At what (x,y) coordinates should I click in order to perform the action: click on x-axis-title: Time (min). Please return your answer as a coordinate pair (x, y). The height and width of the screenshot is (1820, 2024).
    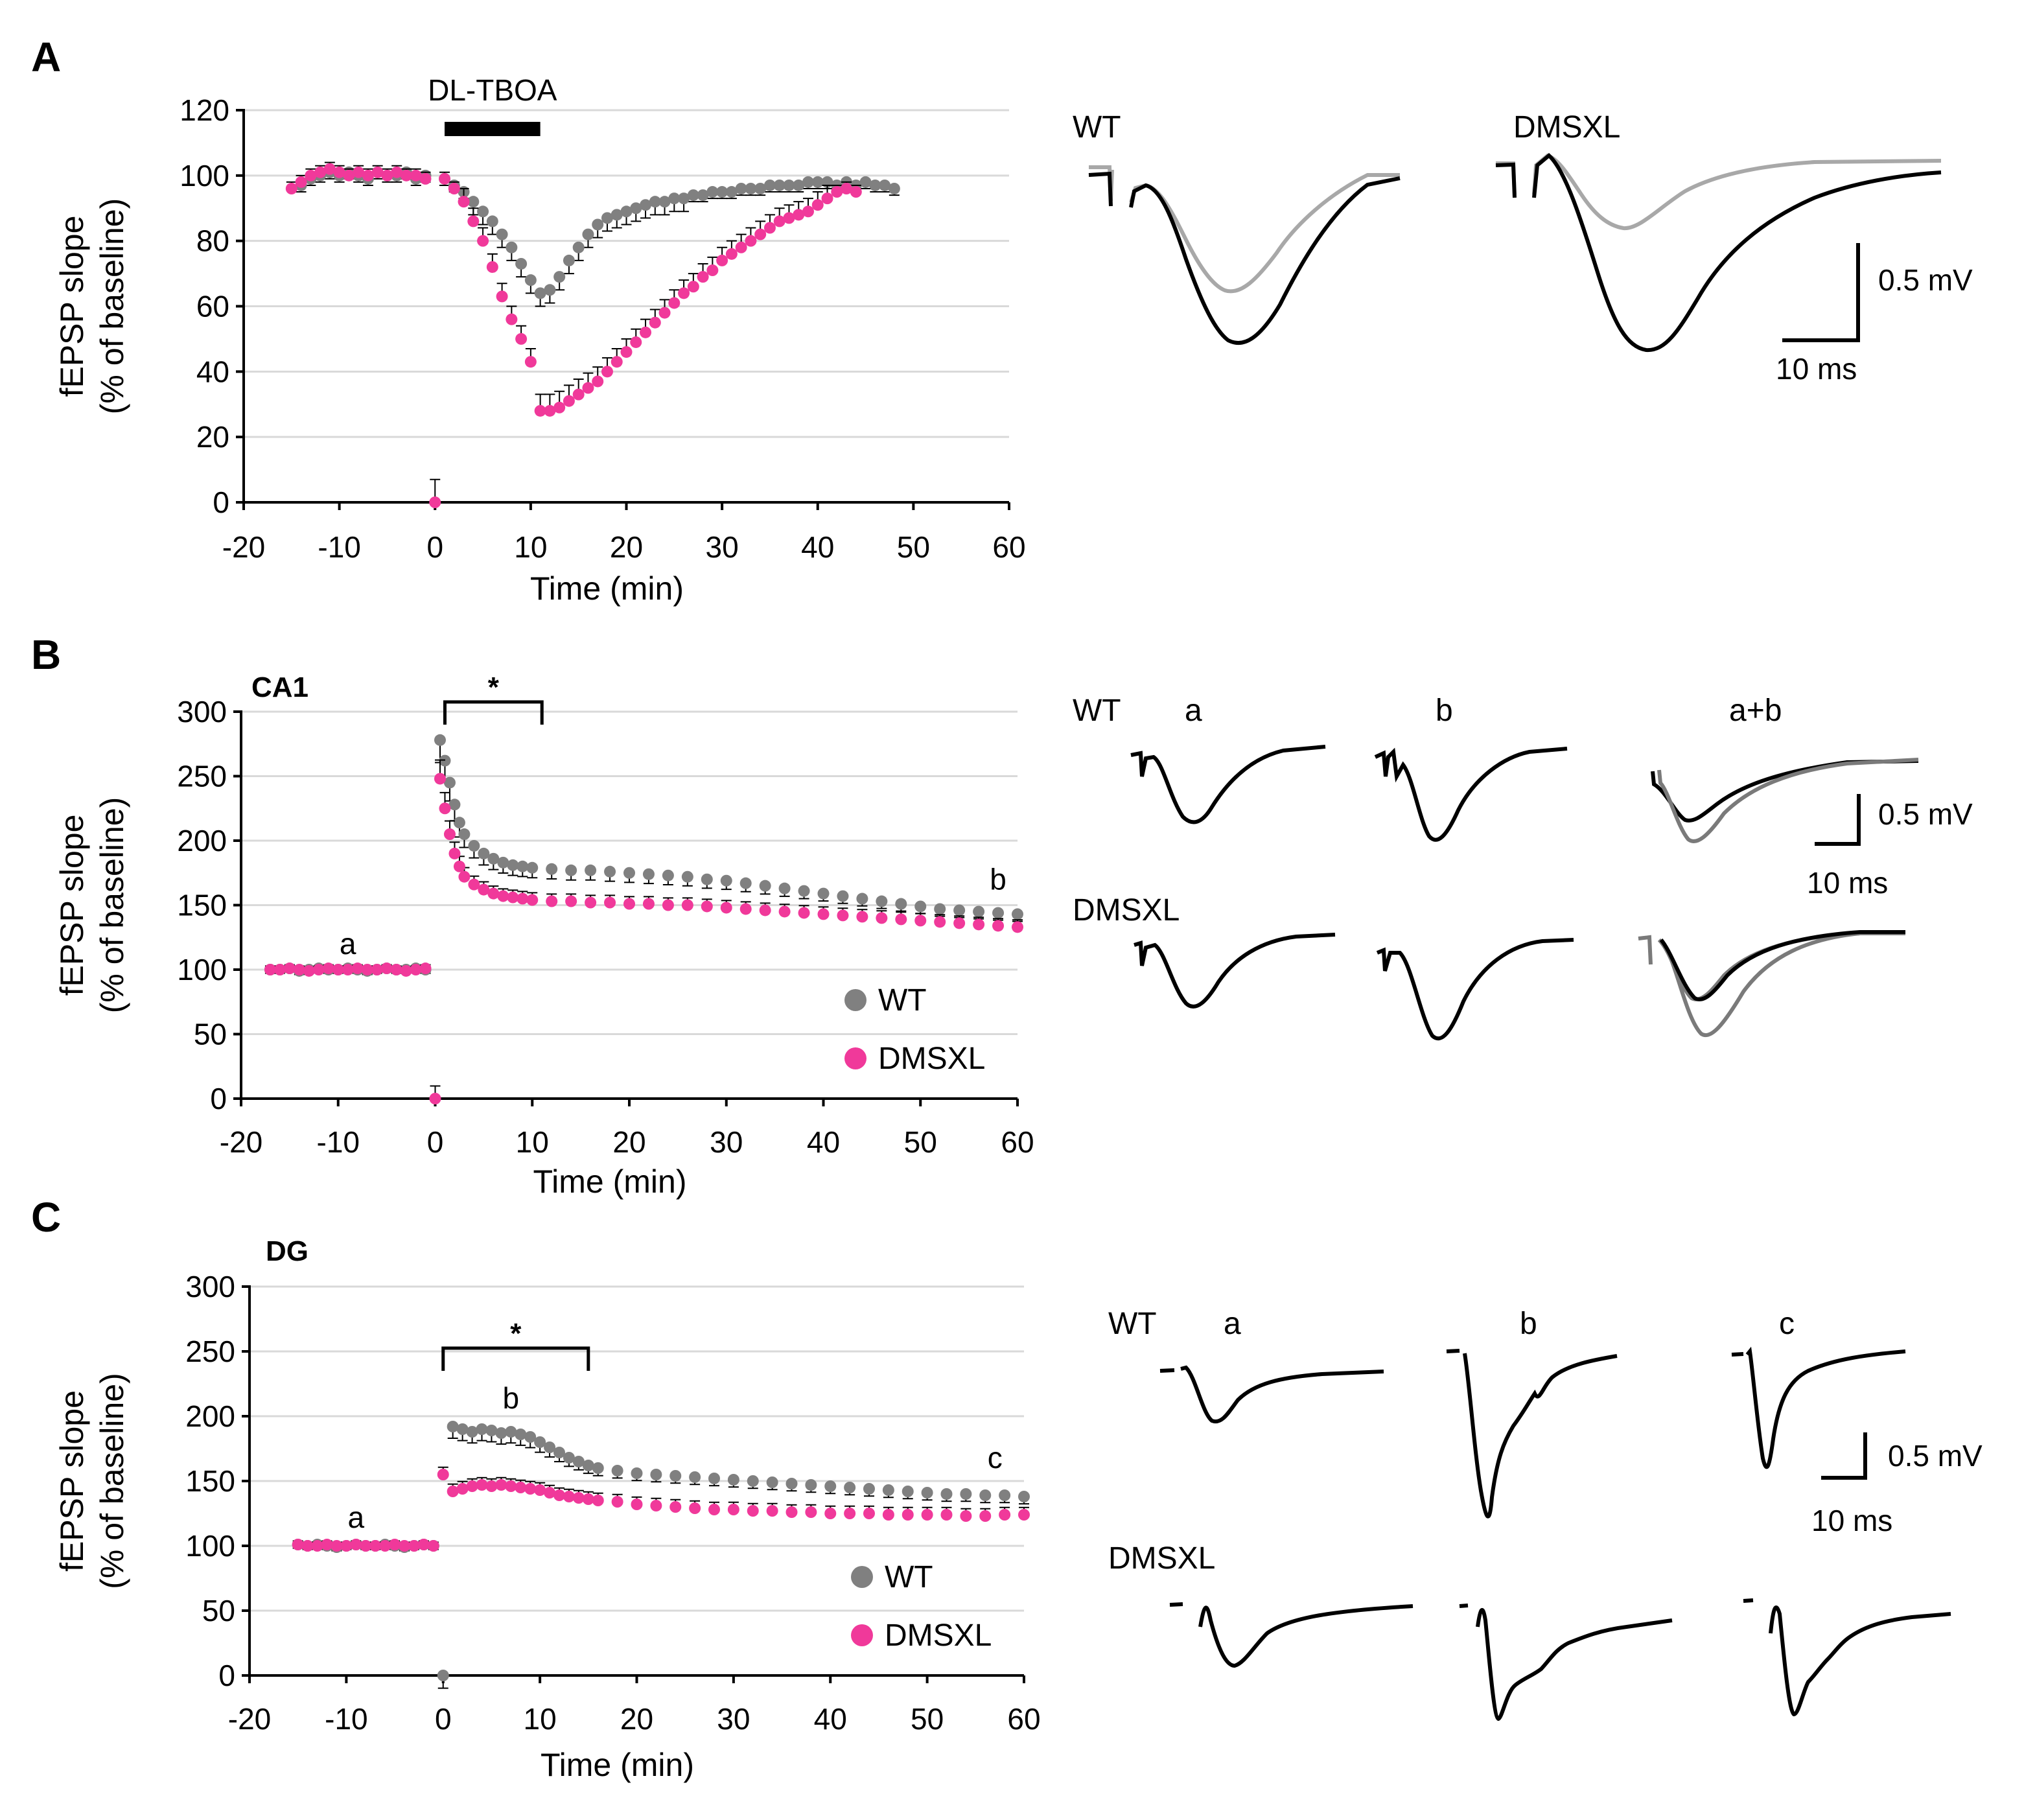
    Looking at the image, I should click on (617, 1765).